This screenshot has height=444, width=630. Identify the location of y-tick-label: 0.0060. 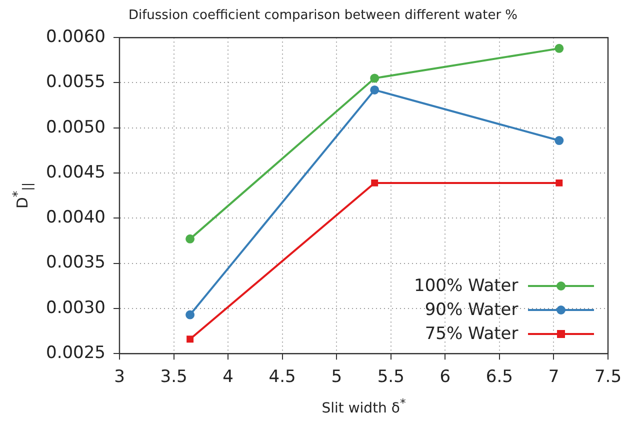
(76, 37).